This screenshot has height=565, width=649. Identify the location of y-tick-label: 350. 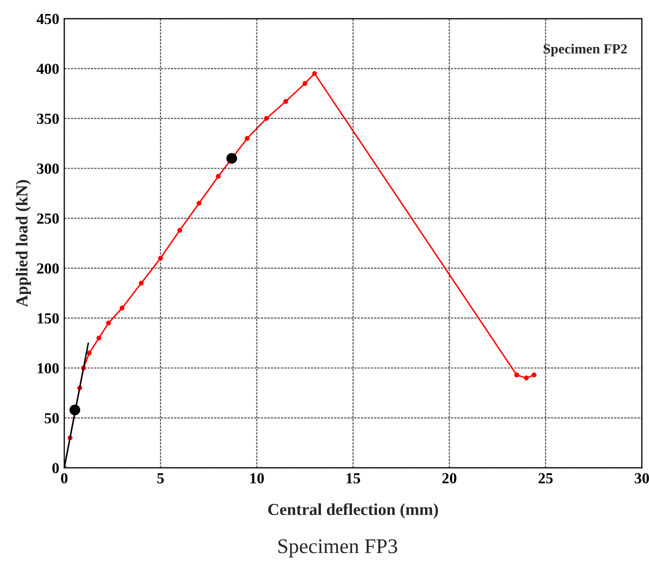
(48, 119).